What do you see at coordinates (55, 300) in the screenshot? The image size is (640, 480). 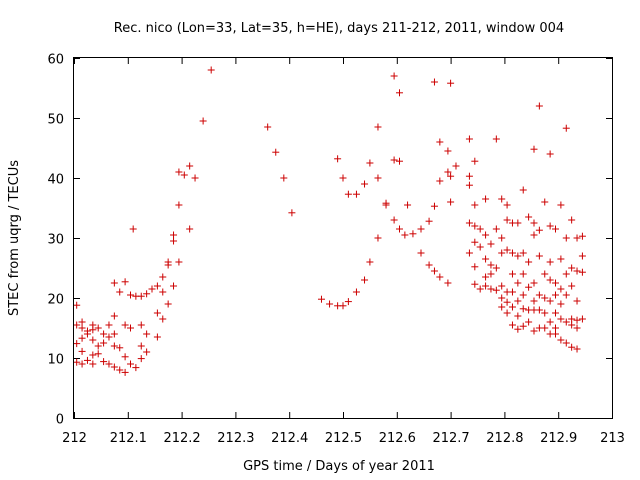 I see `y-tick-label: 20` at bounding box center [55, 300].